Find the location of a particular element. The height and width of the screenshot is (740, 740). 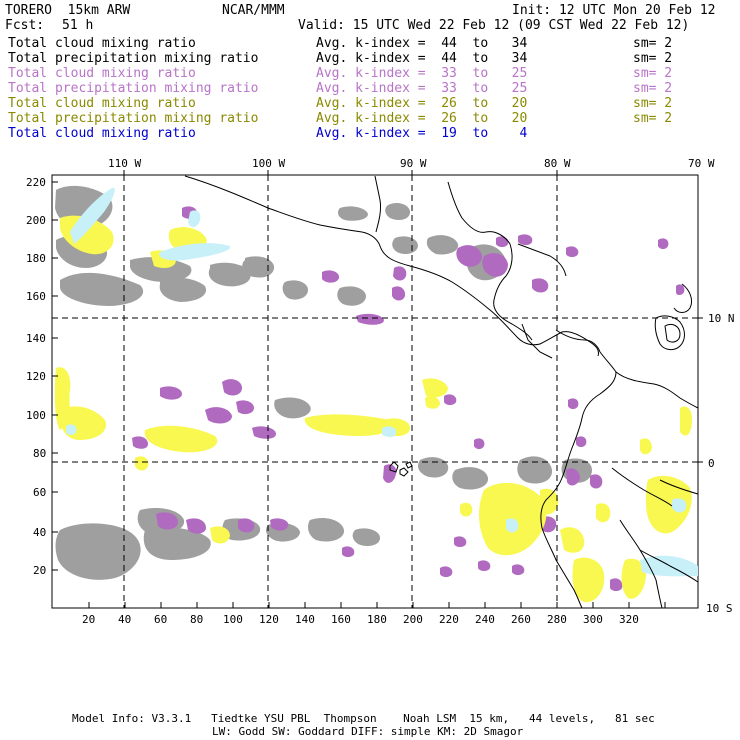

lat-label: 10 N is located at coordinates (721, 318).